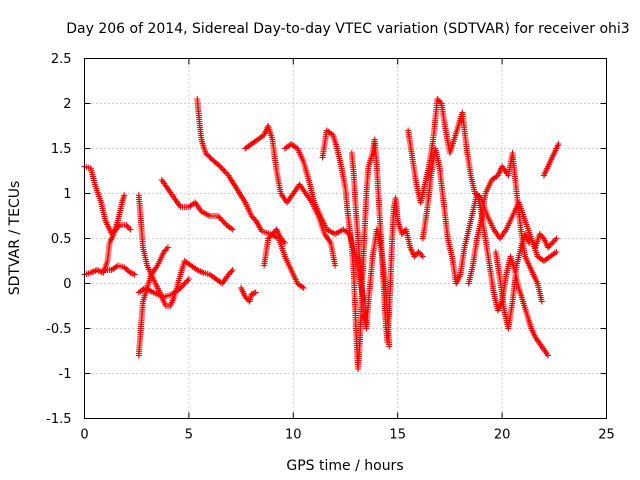 The image size is (640, 480). Describe the element at coordinates (67, 104) in the screenshot. I see `y-tick-label: 2` at that location.